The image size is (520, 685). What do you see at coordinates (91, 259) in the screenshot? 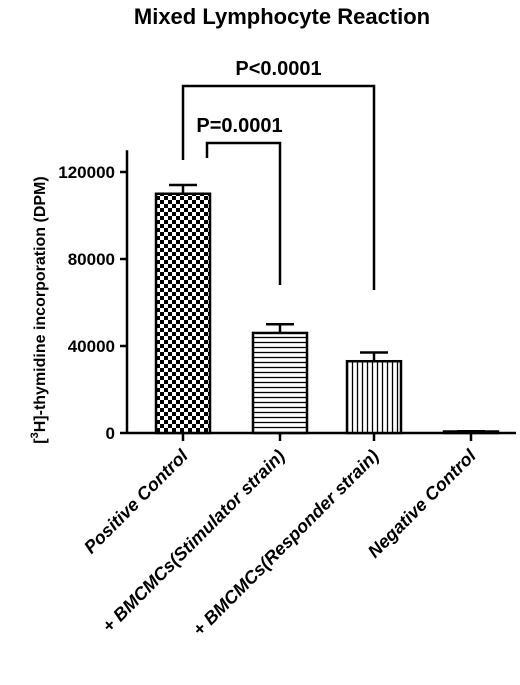
I see `y-tick-label: 80000` at bounding box center [91, 259].